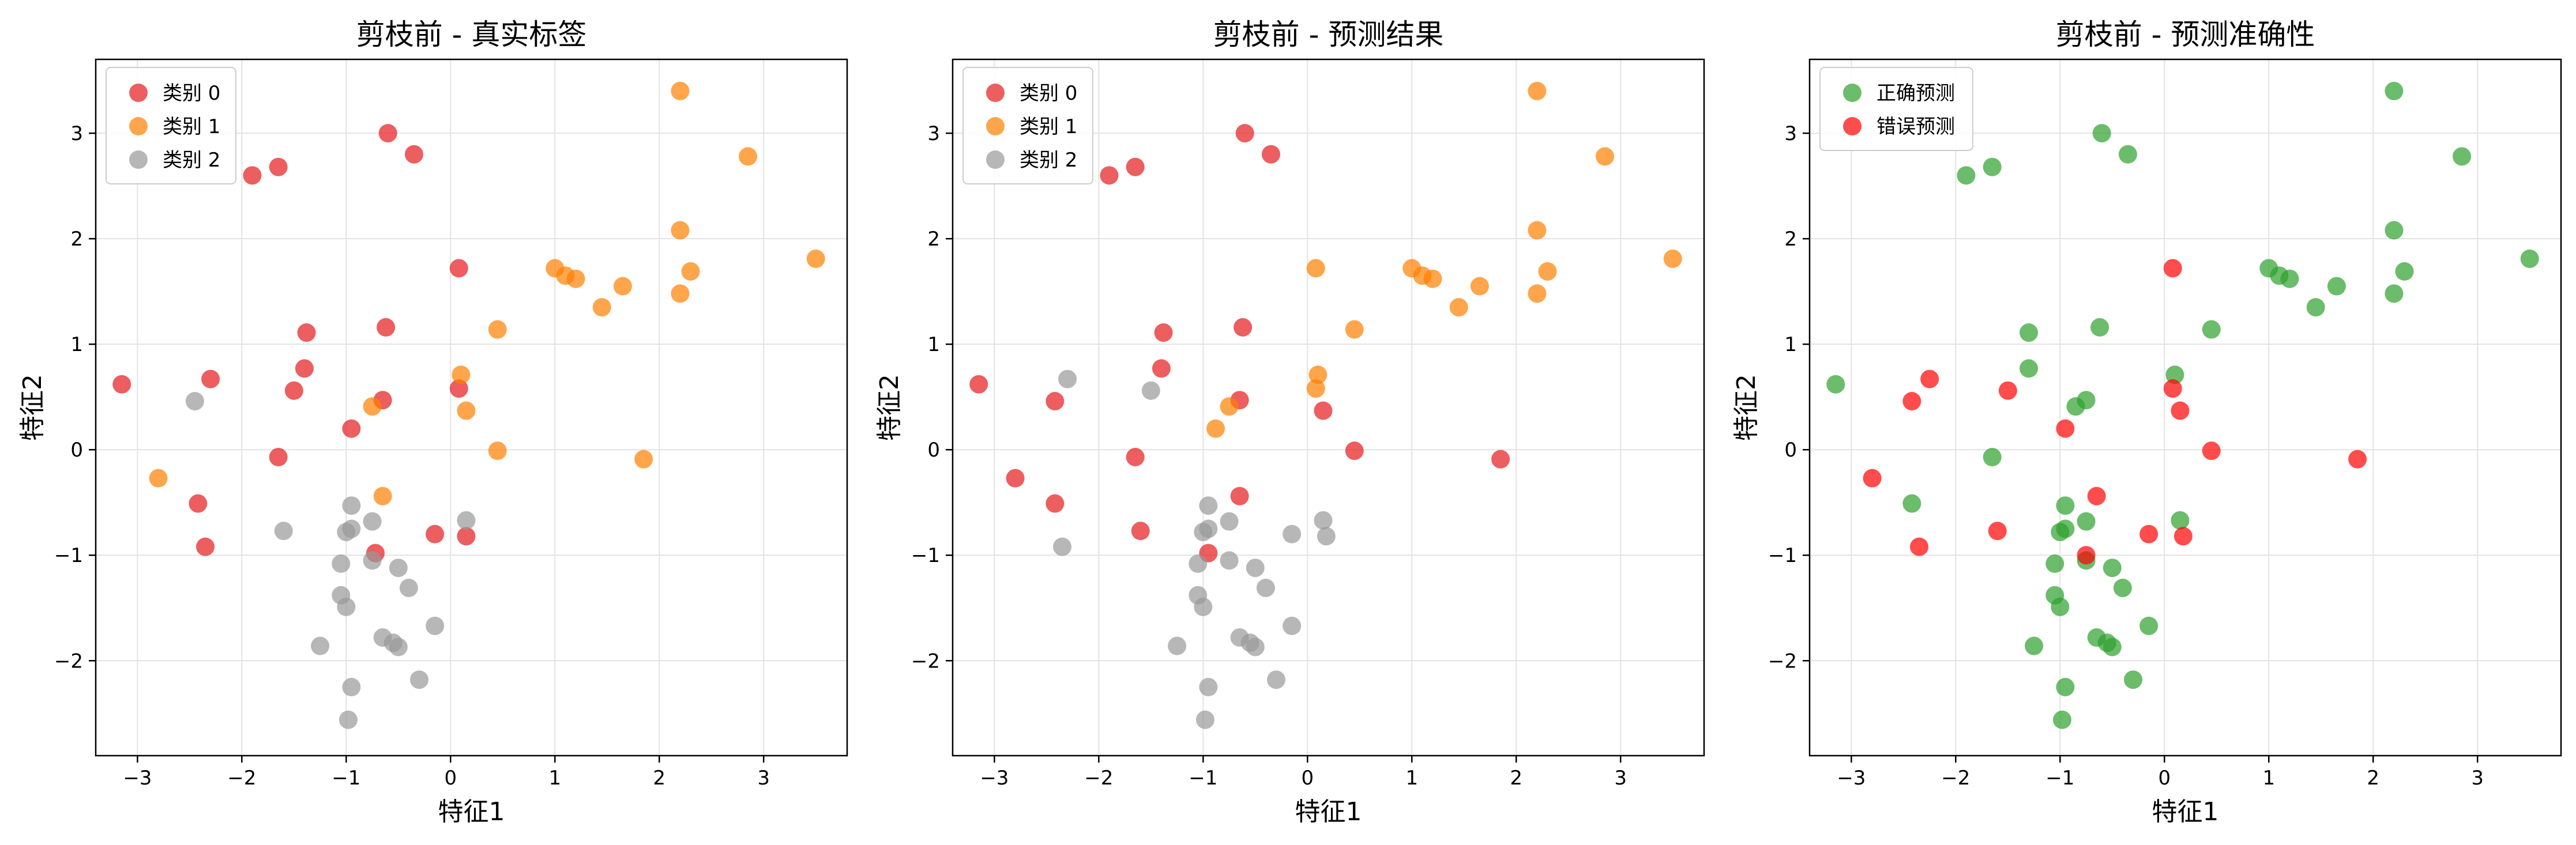 The width and height of the screenshot is (2576, 845). Describe the element at coordinates (925, 661) in the screenshot. I see `y-tick-label: −2` at that location.